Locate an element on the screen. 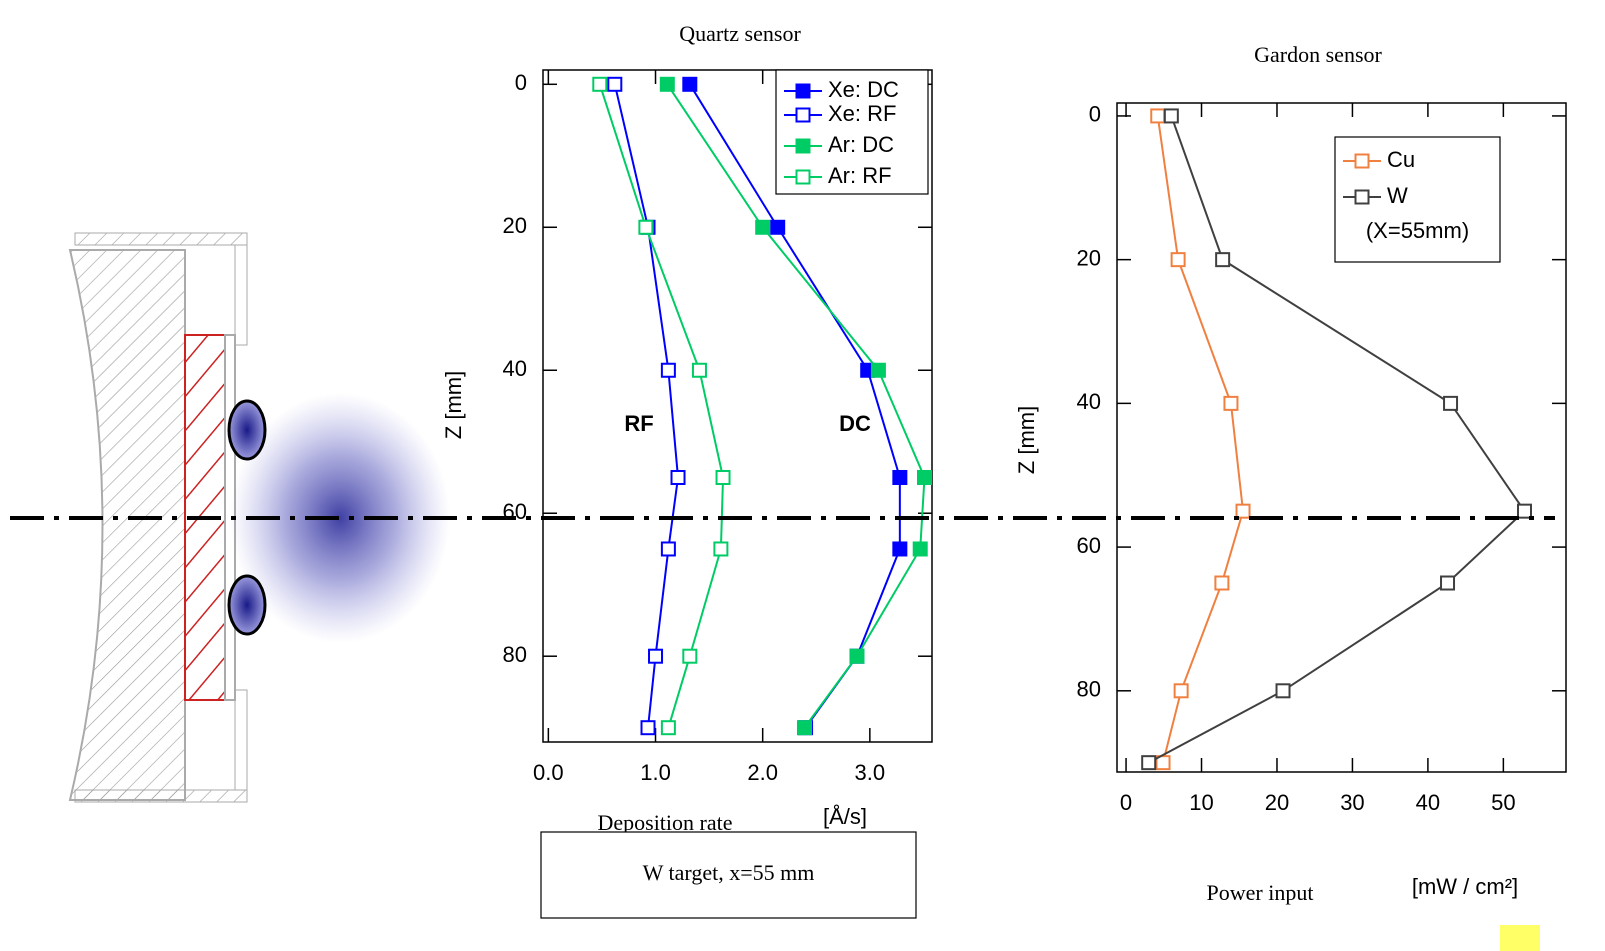 Image resolution: width=1605 pixels, height=951 pixels. chart-title: Gardon sensor is located at coordinates (1318, 54).